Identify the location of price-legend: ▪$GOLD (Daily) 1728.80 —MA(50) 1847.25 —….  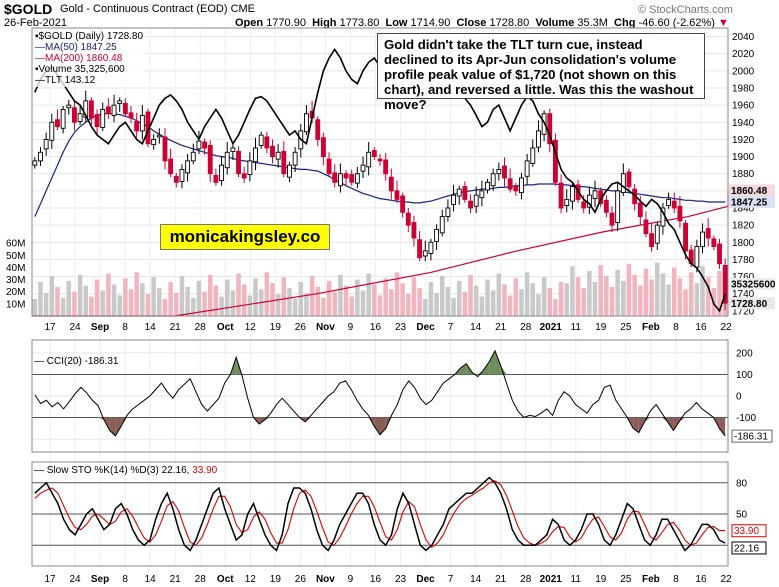
(89, 58).